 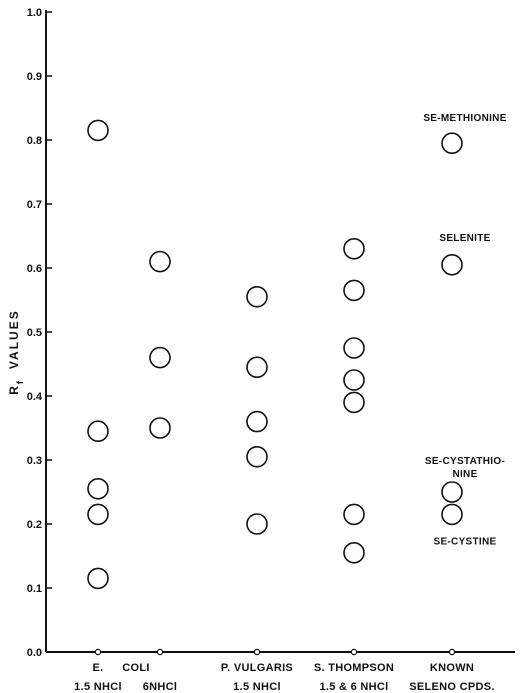 What do you see at coordinates (34, 333) in the screenshot?
I see `y-tick-label: 0.5` at bounding box center [34, 333].